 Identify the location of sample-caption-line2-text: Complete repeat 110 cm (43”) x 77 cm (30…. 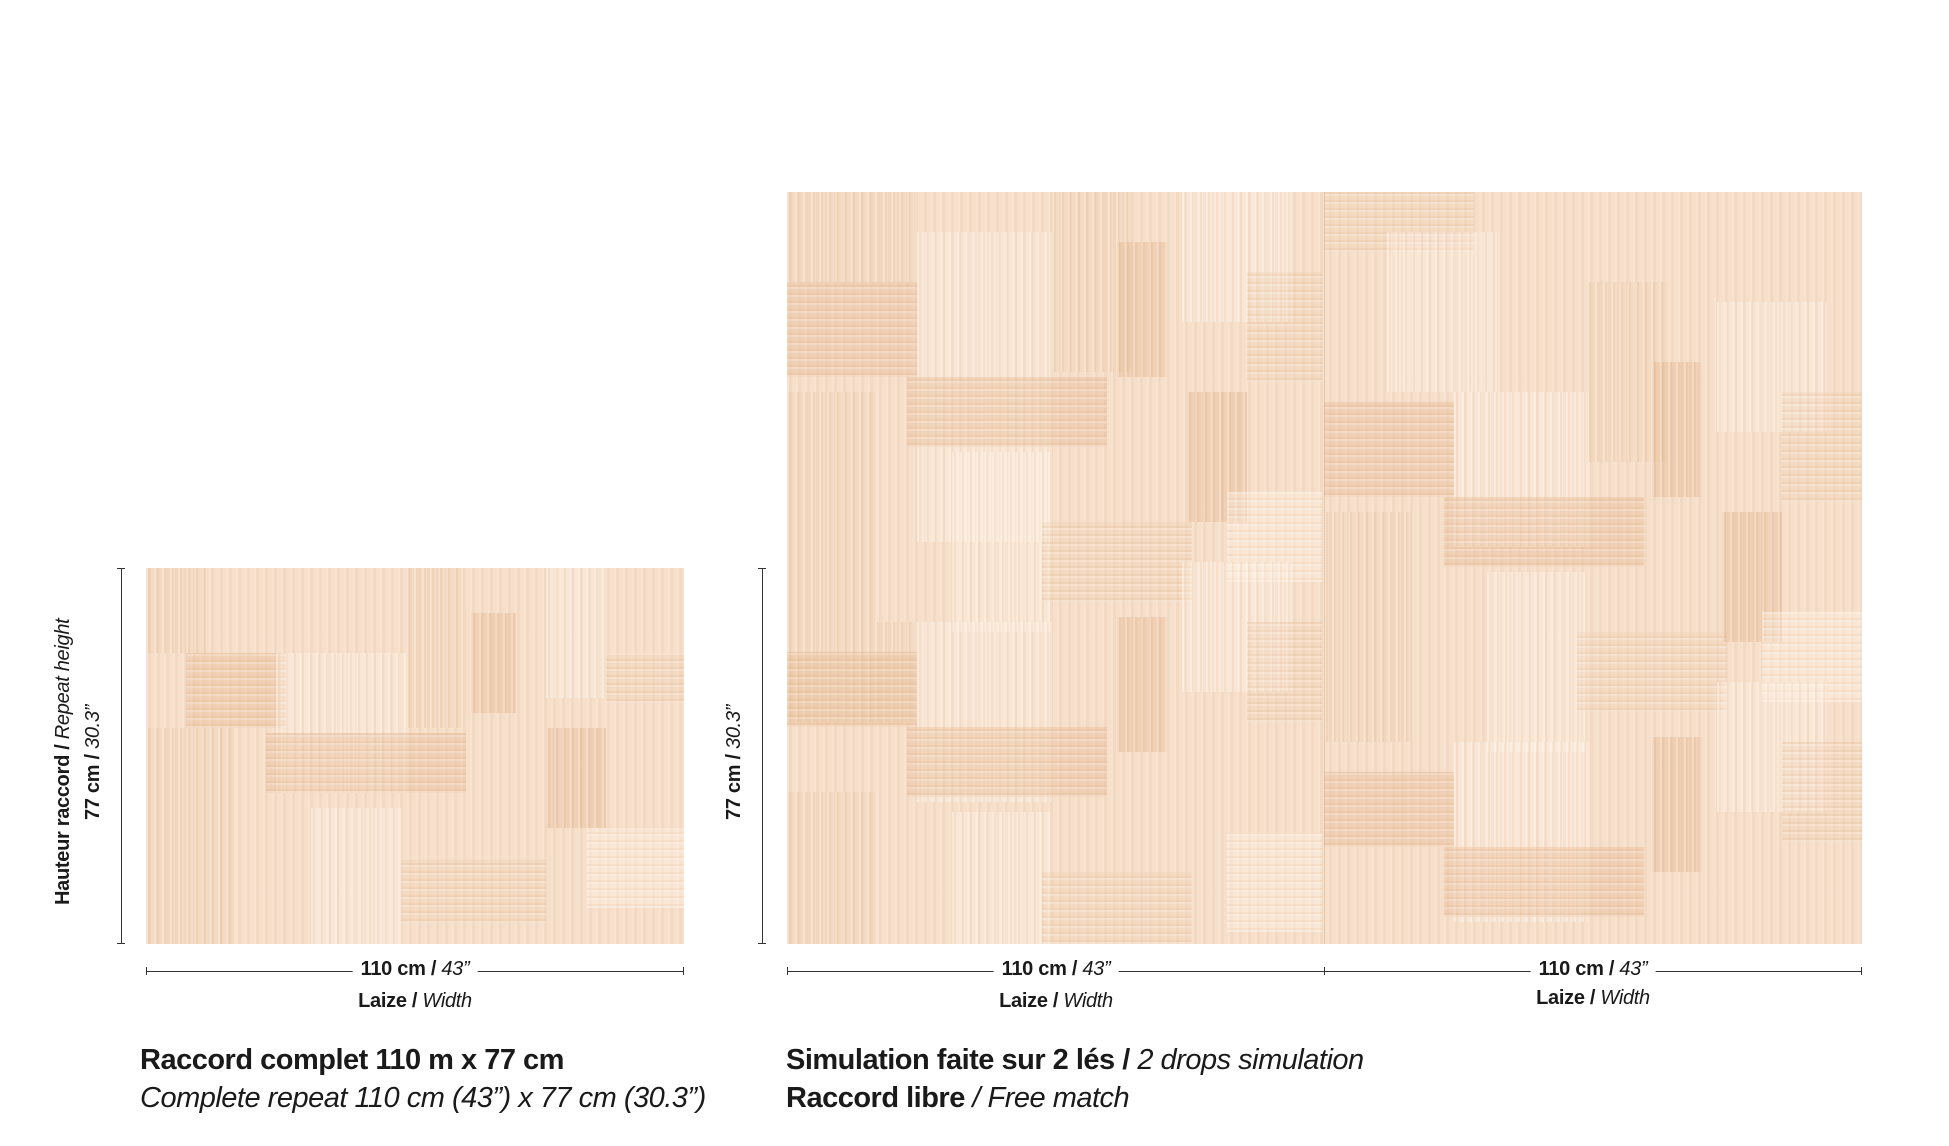
(423, 1098).